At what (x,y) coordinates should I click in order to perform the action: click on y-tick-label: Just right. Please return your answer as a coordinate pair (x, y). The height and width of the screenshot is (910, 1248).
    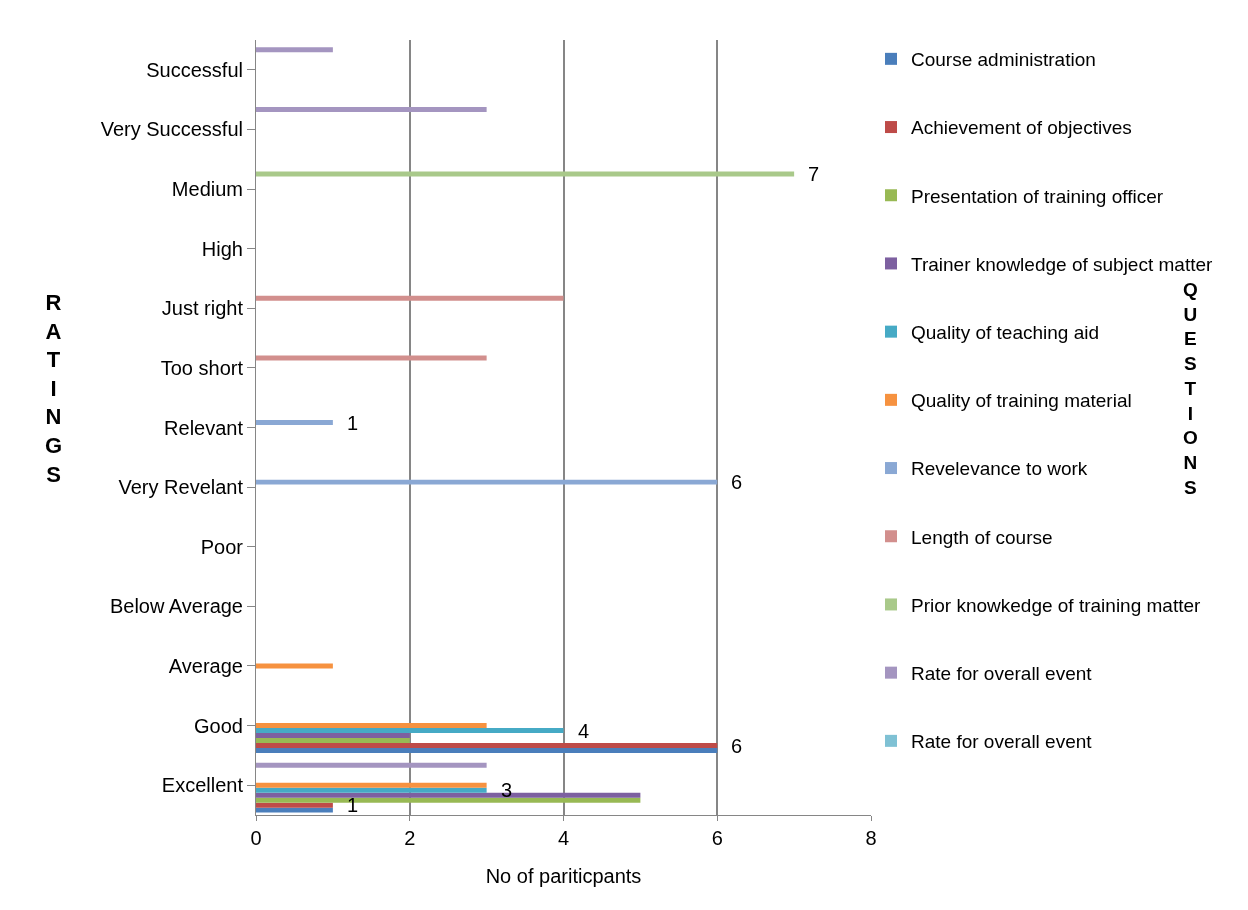
    Looking at the image, I should click on (202, 308).